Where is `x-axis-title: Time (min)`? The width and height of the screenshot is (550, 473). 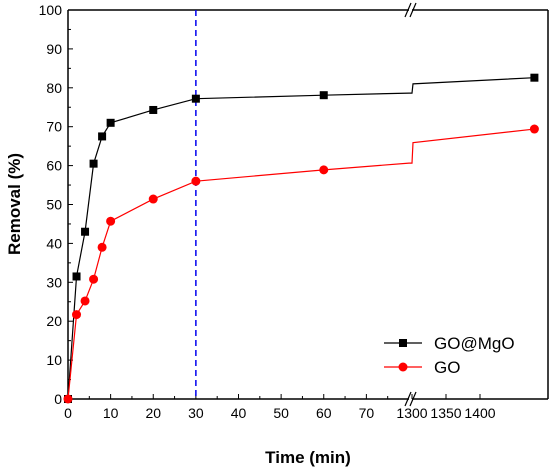 x-axis-title: Time (min) is located at coordinates (308, 457).